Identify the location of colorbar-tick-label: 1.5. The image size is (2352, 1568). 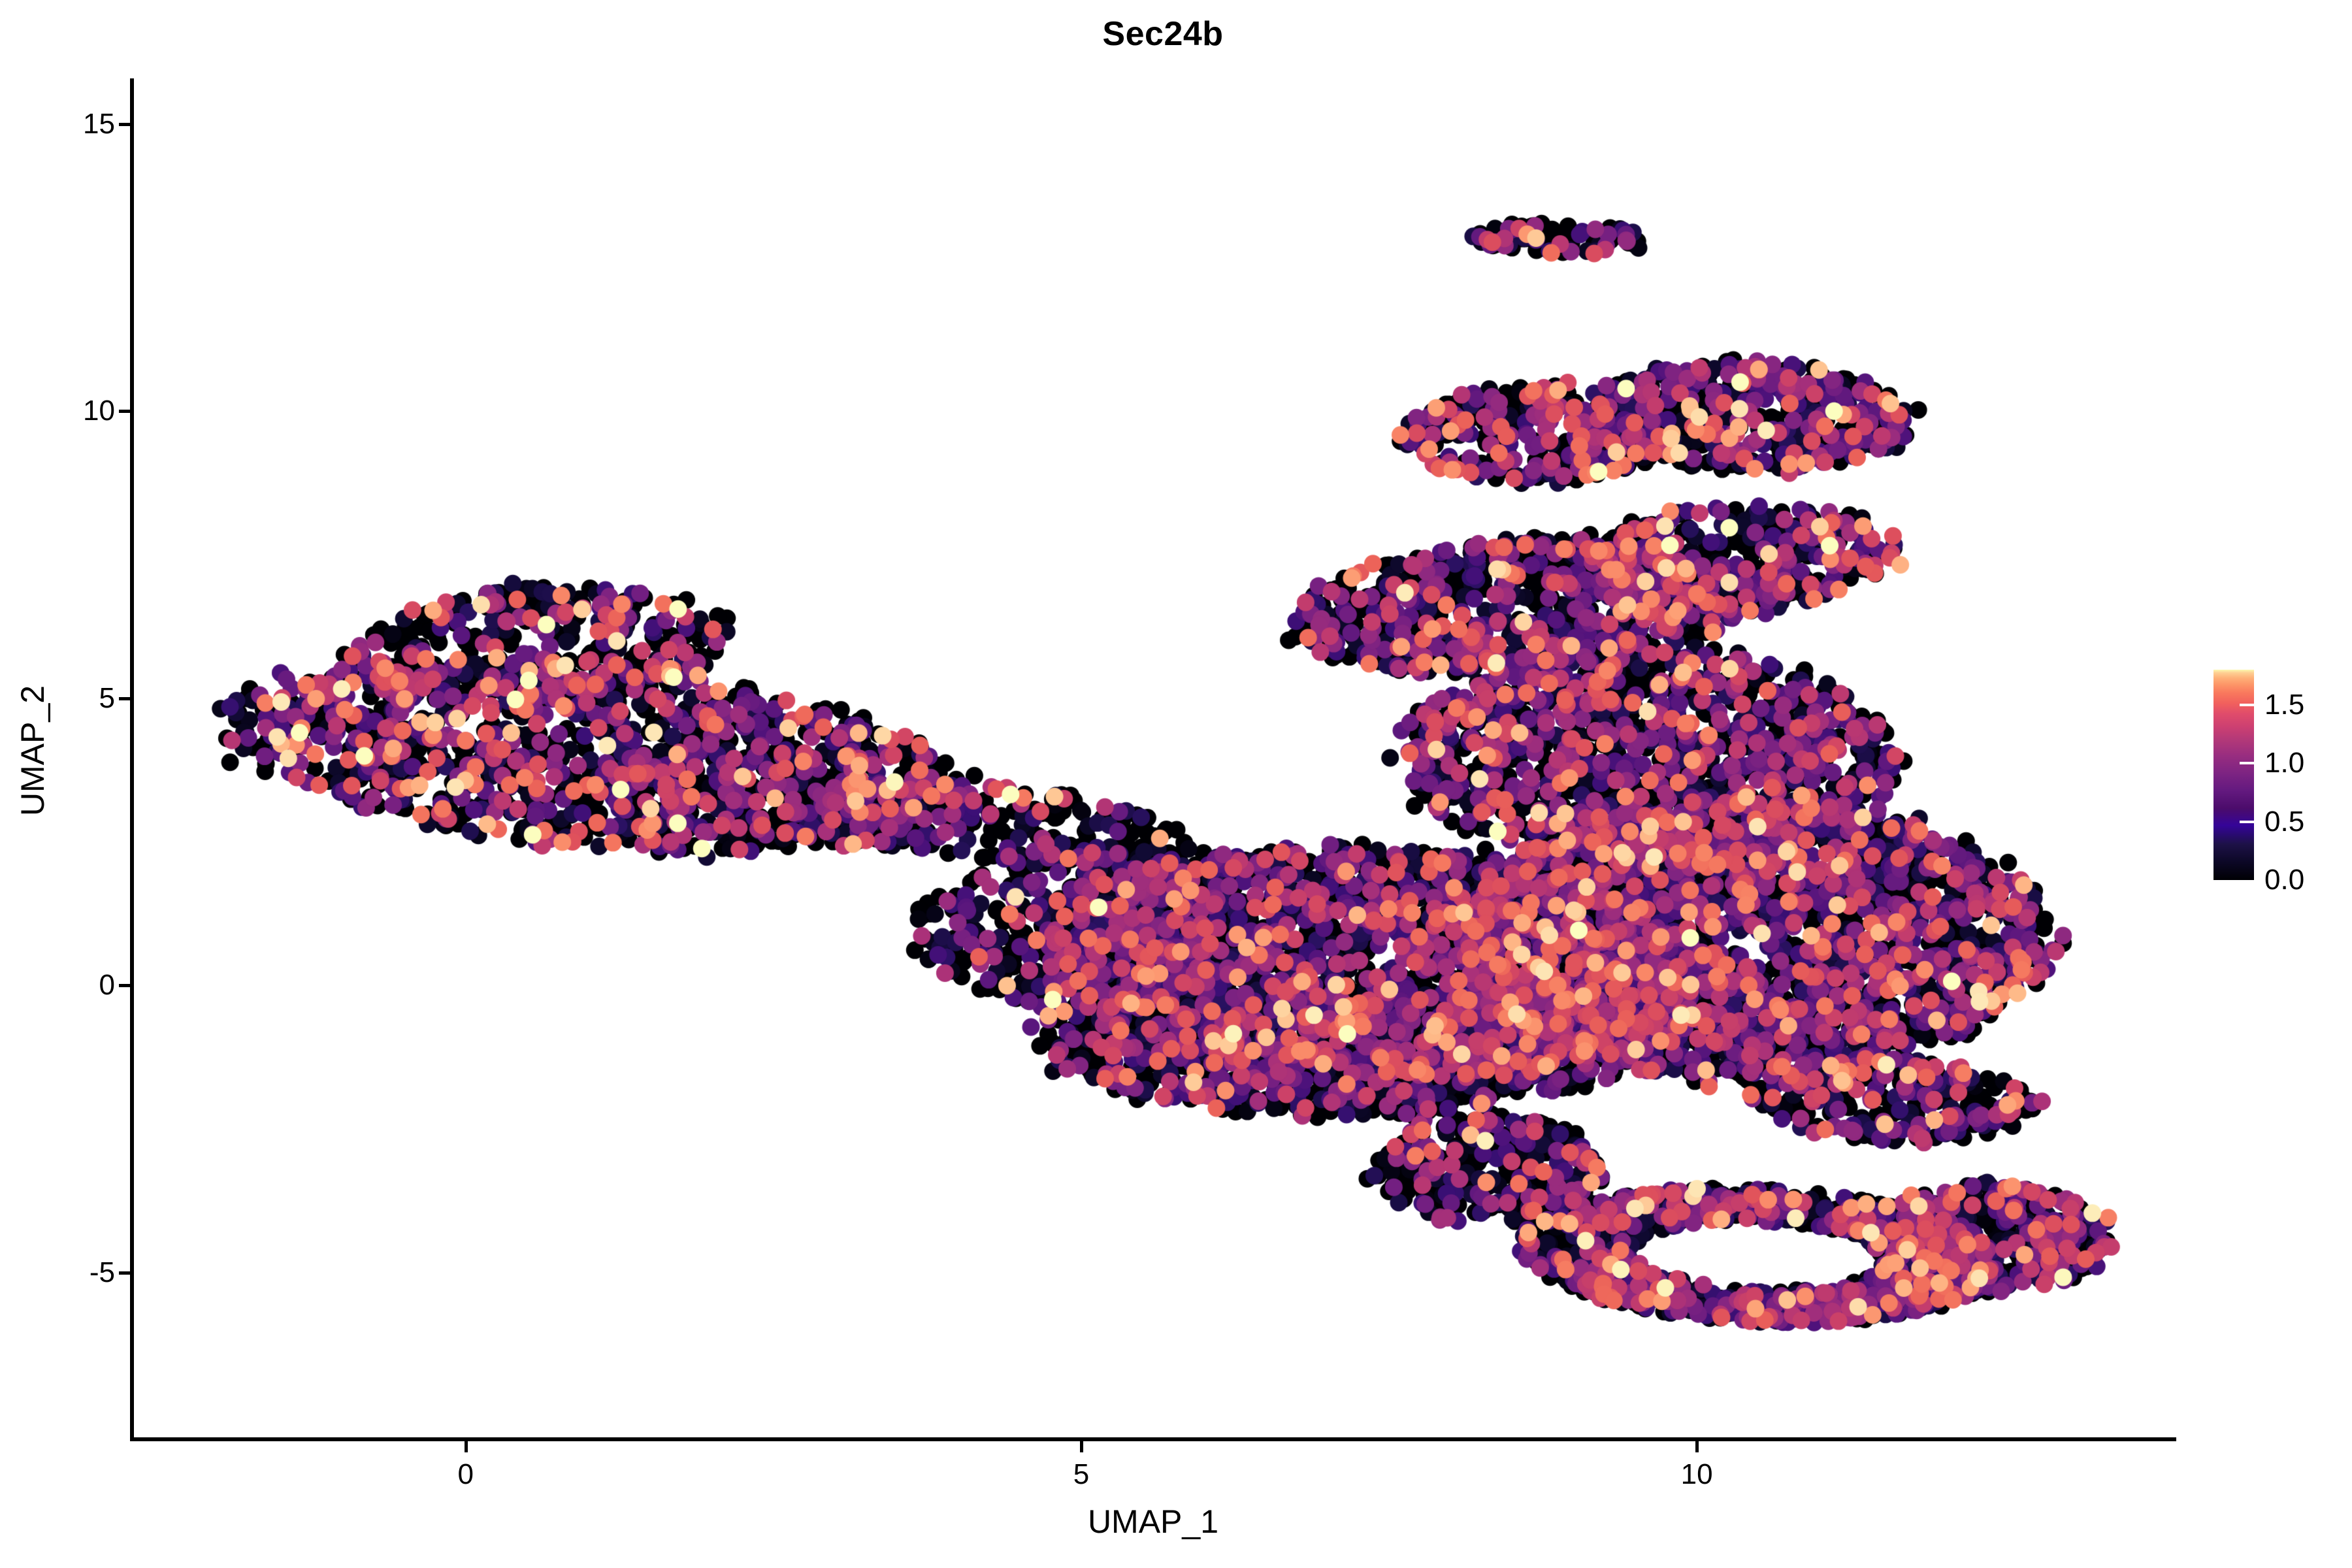
(2284, 704).